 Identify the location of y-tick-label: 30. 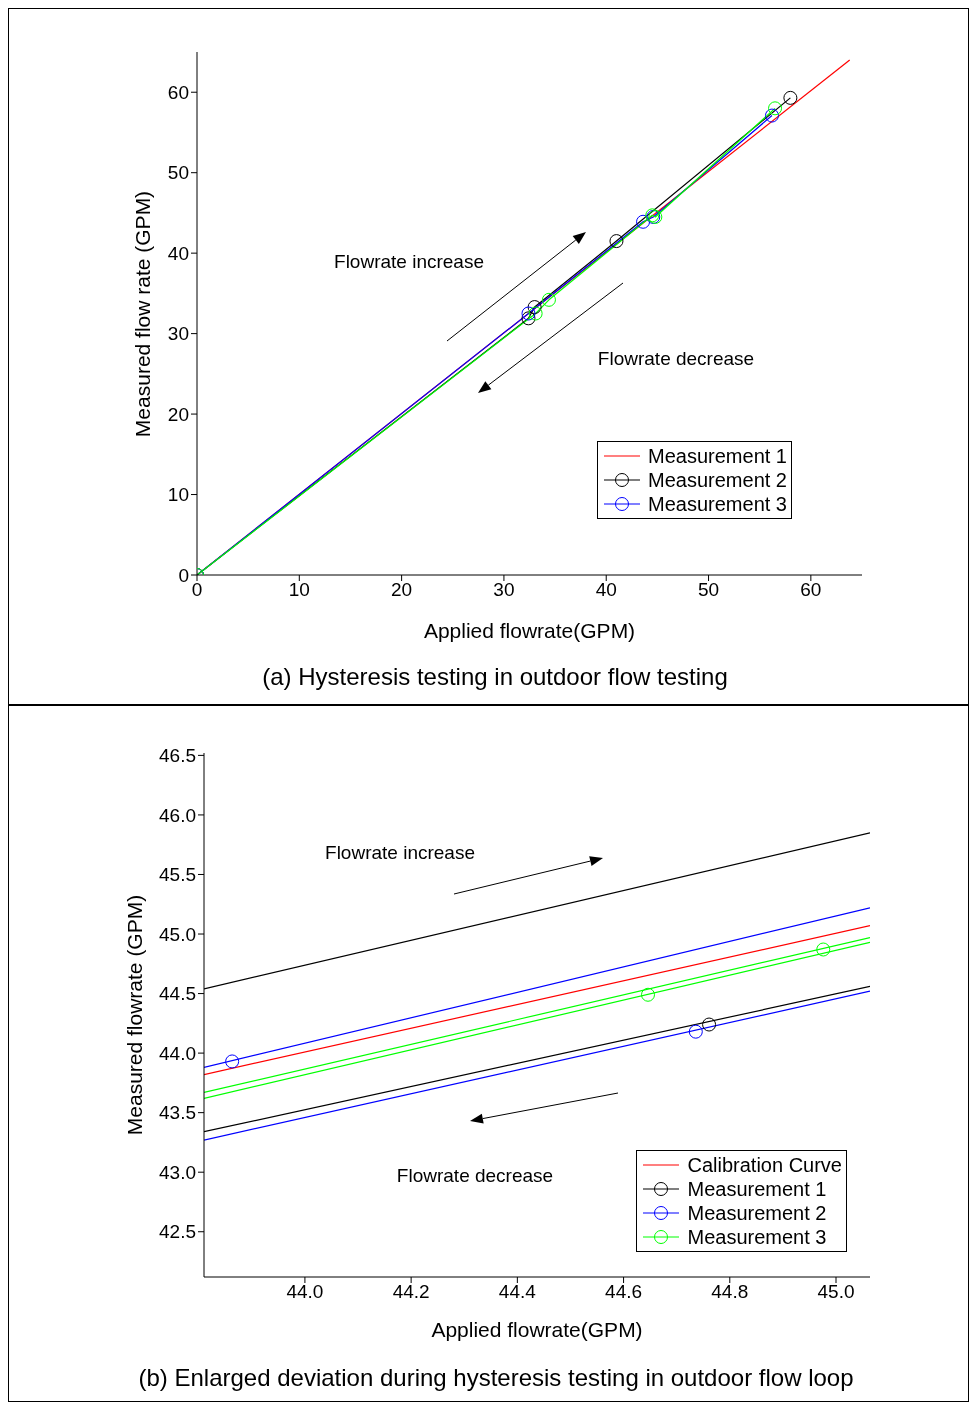
(178, 334).